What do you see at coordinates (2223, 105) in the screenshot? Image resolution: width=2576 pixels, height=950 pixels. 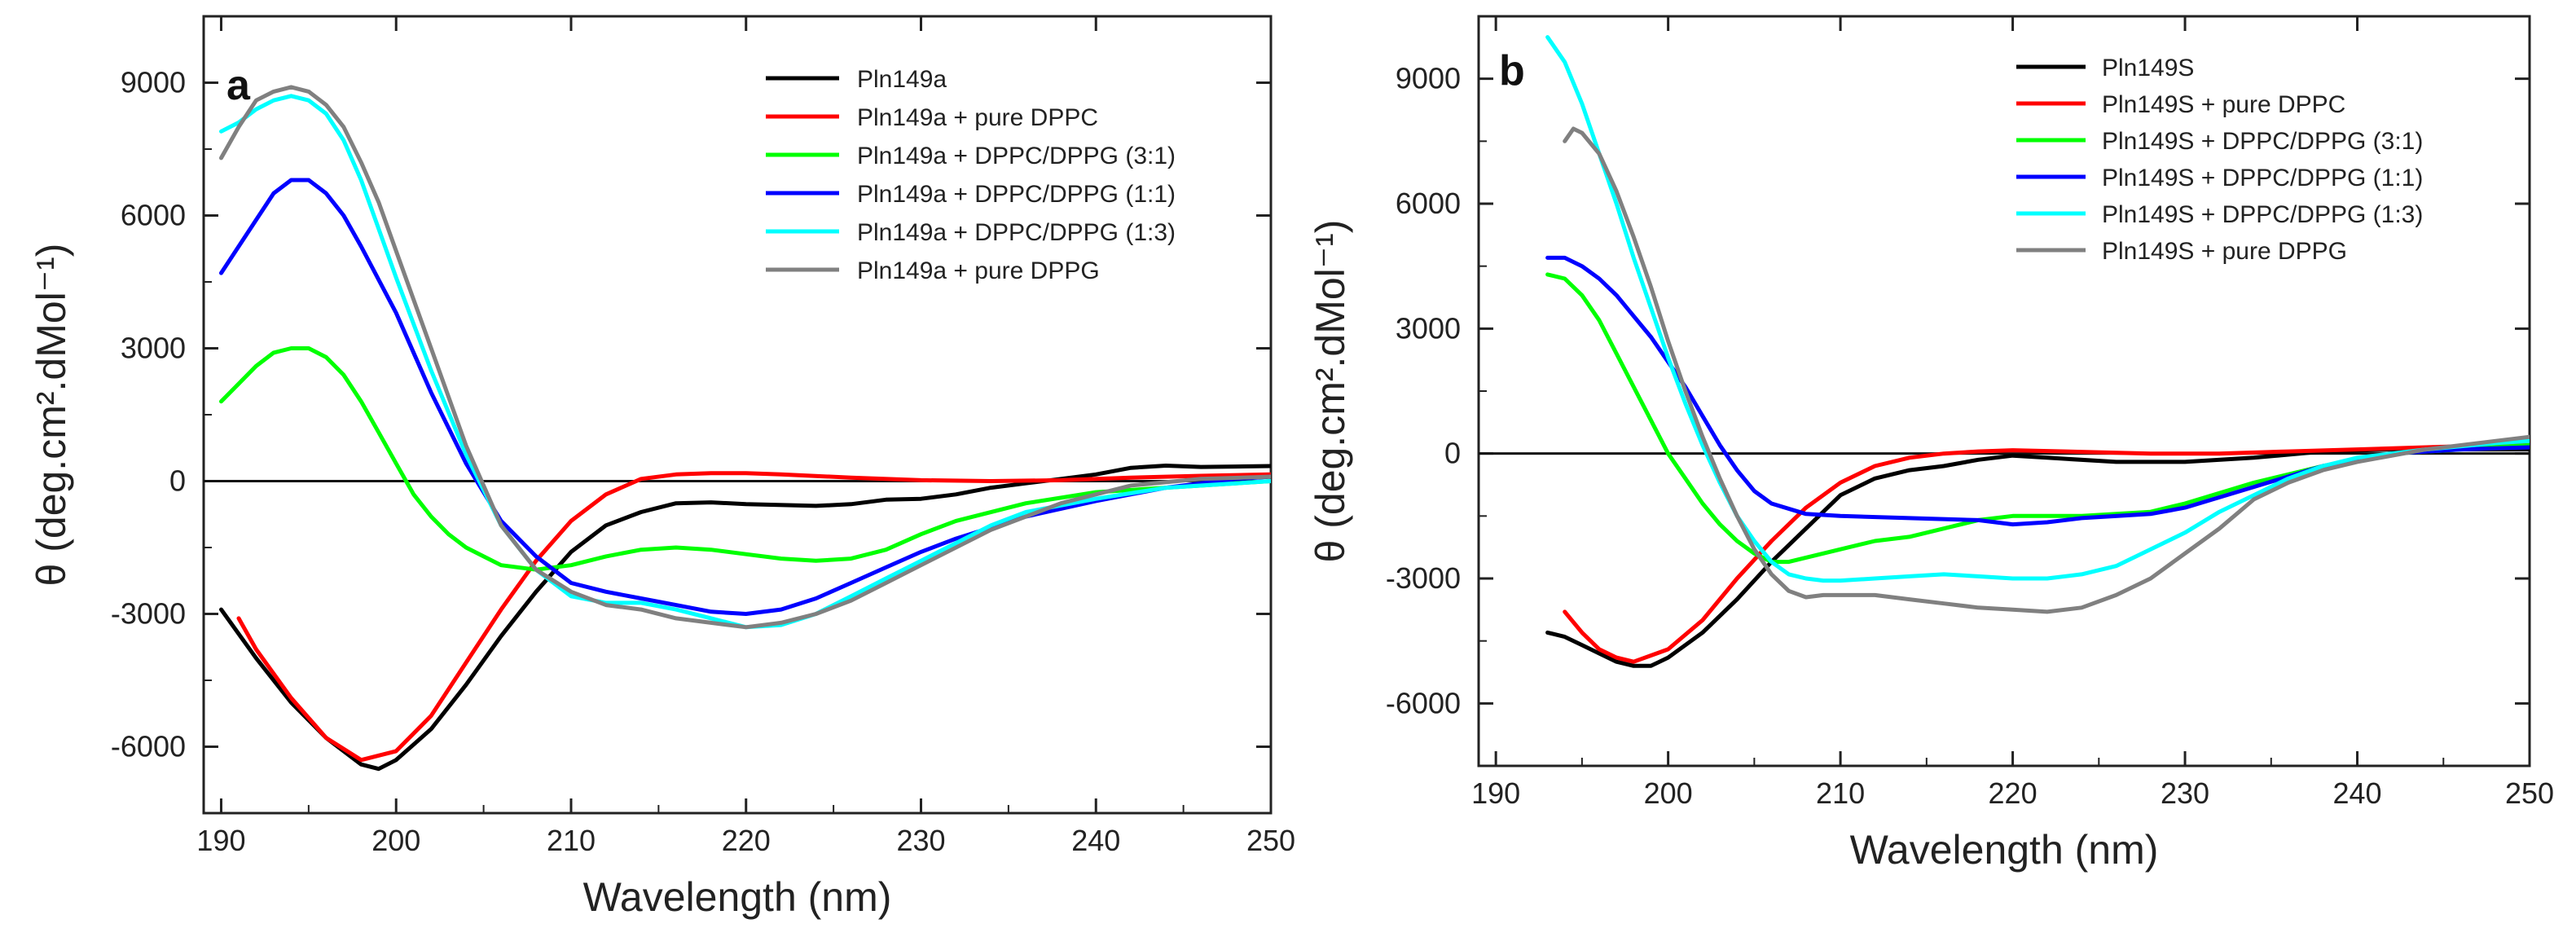 I see `legend-label-2: Pln149S + pure DPPC` at bounding box center [2223, 105].